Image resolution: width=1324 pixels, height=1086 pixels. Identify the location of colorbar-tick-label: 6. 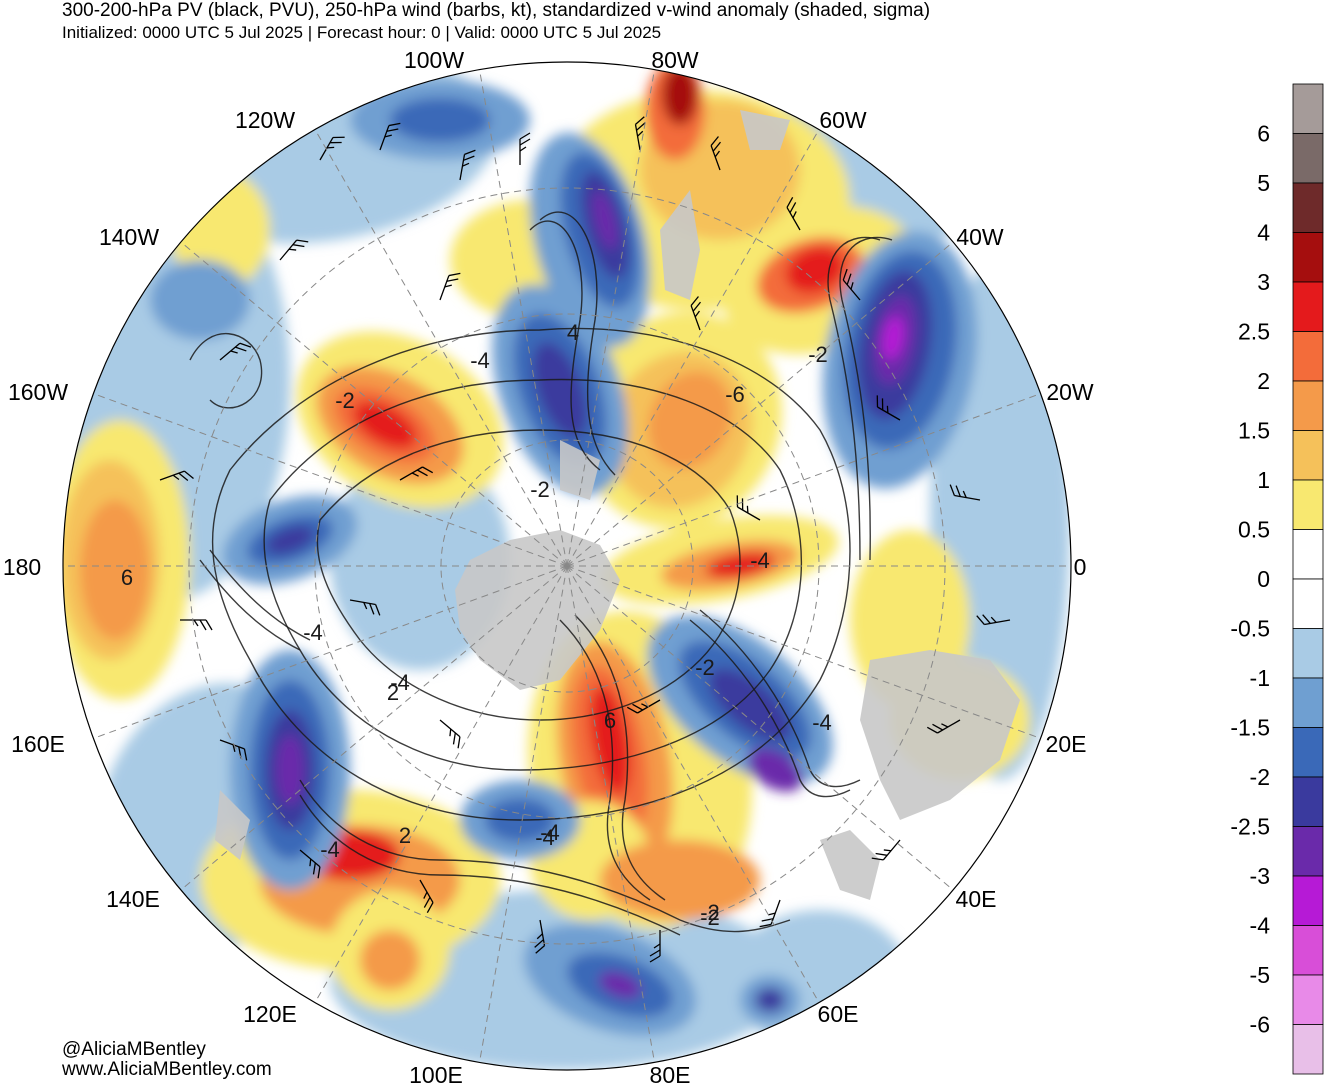
(1263, 134).